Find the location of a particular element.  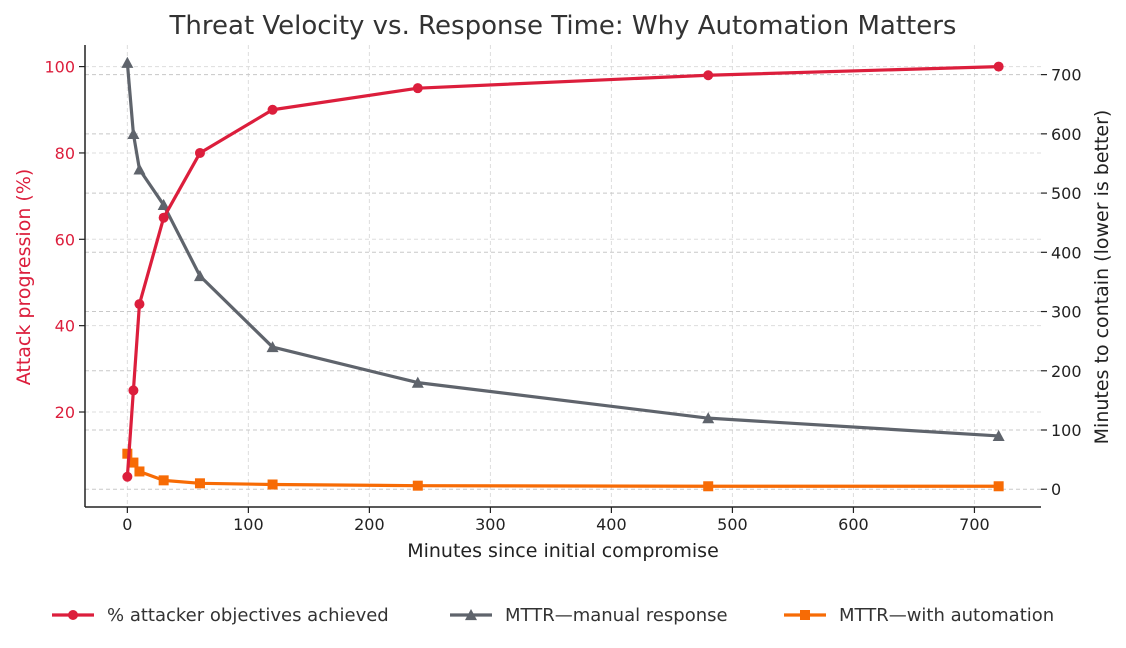

y-right-tick-label: 200 is located at coordinates (1066, 371).